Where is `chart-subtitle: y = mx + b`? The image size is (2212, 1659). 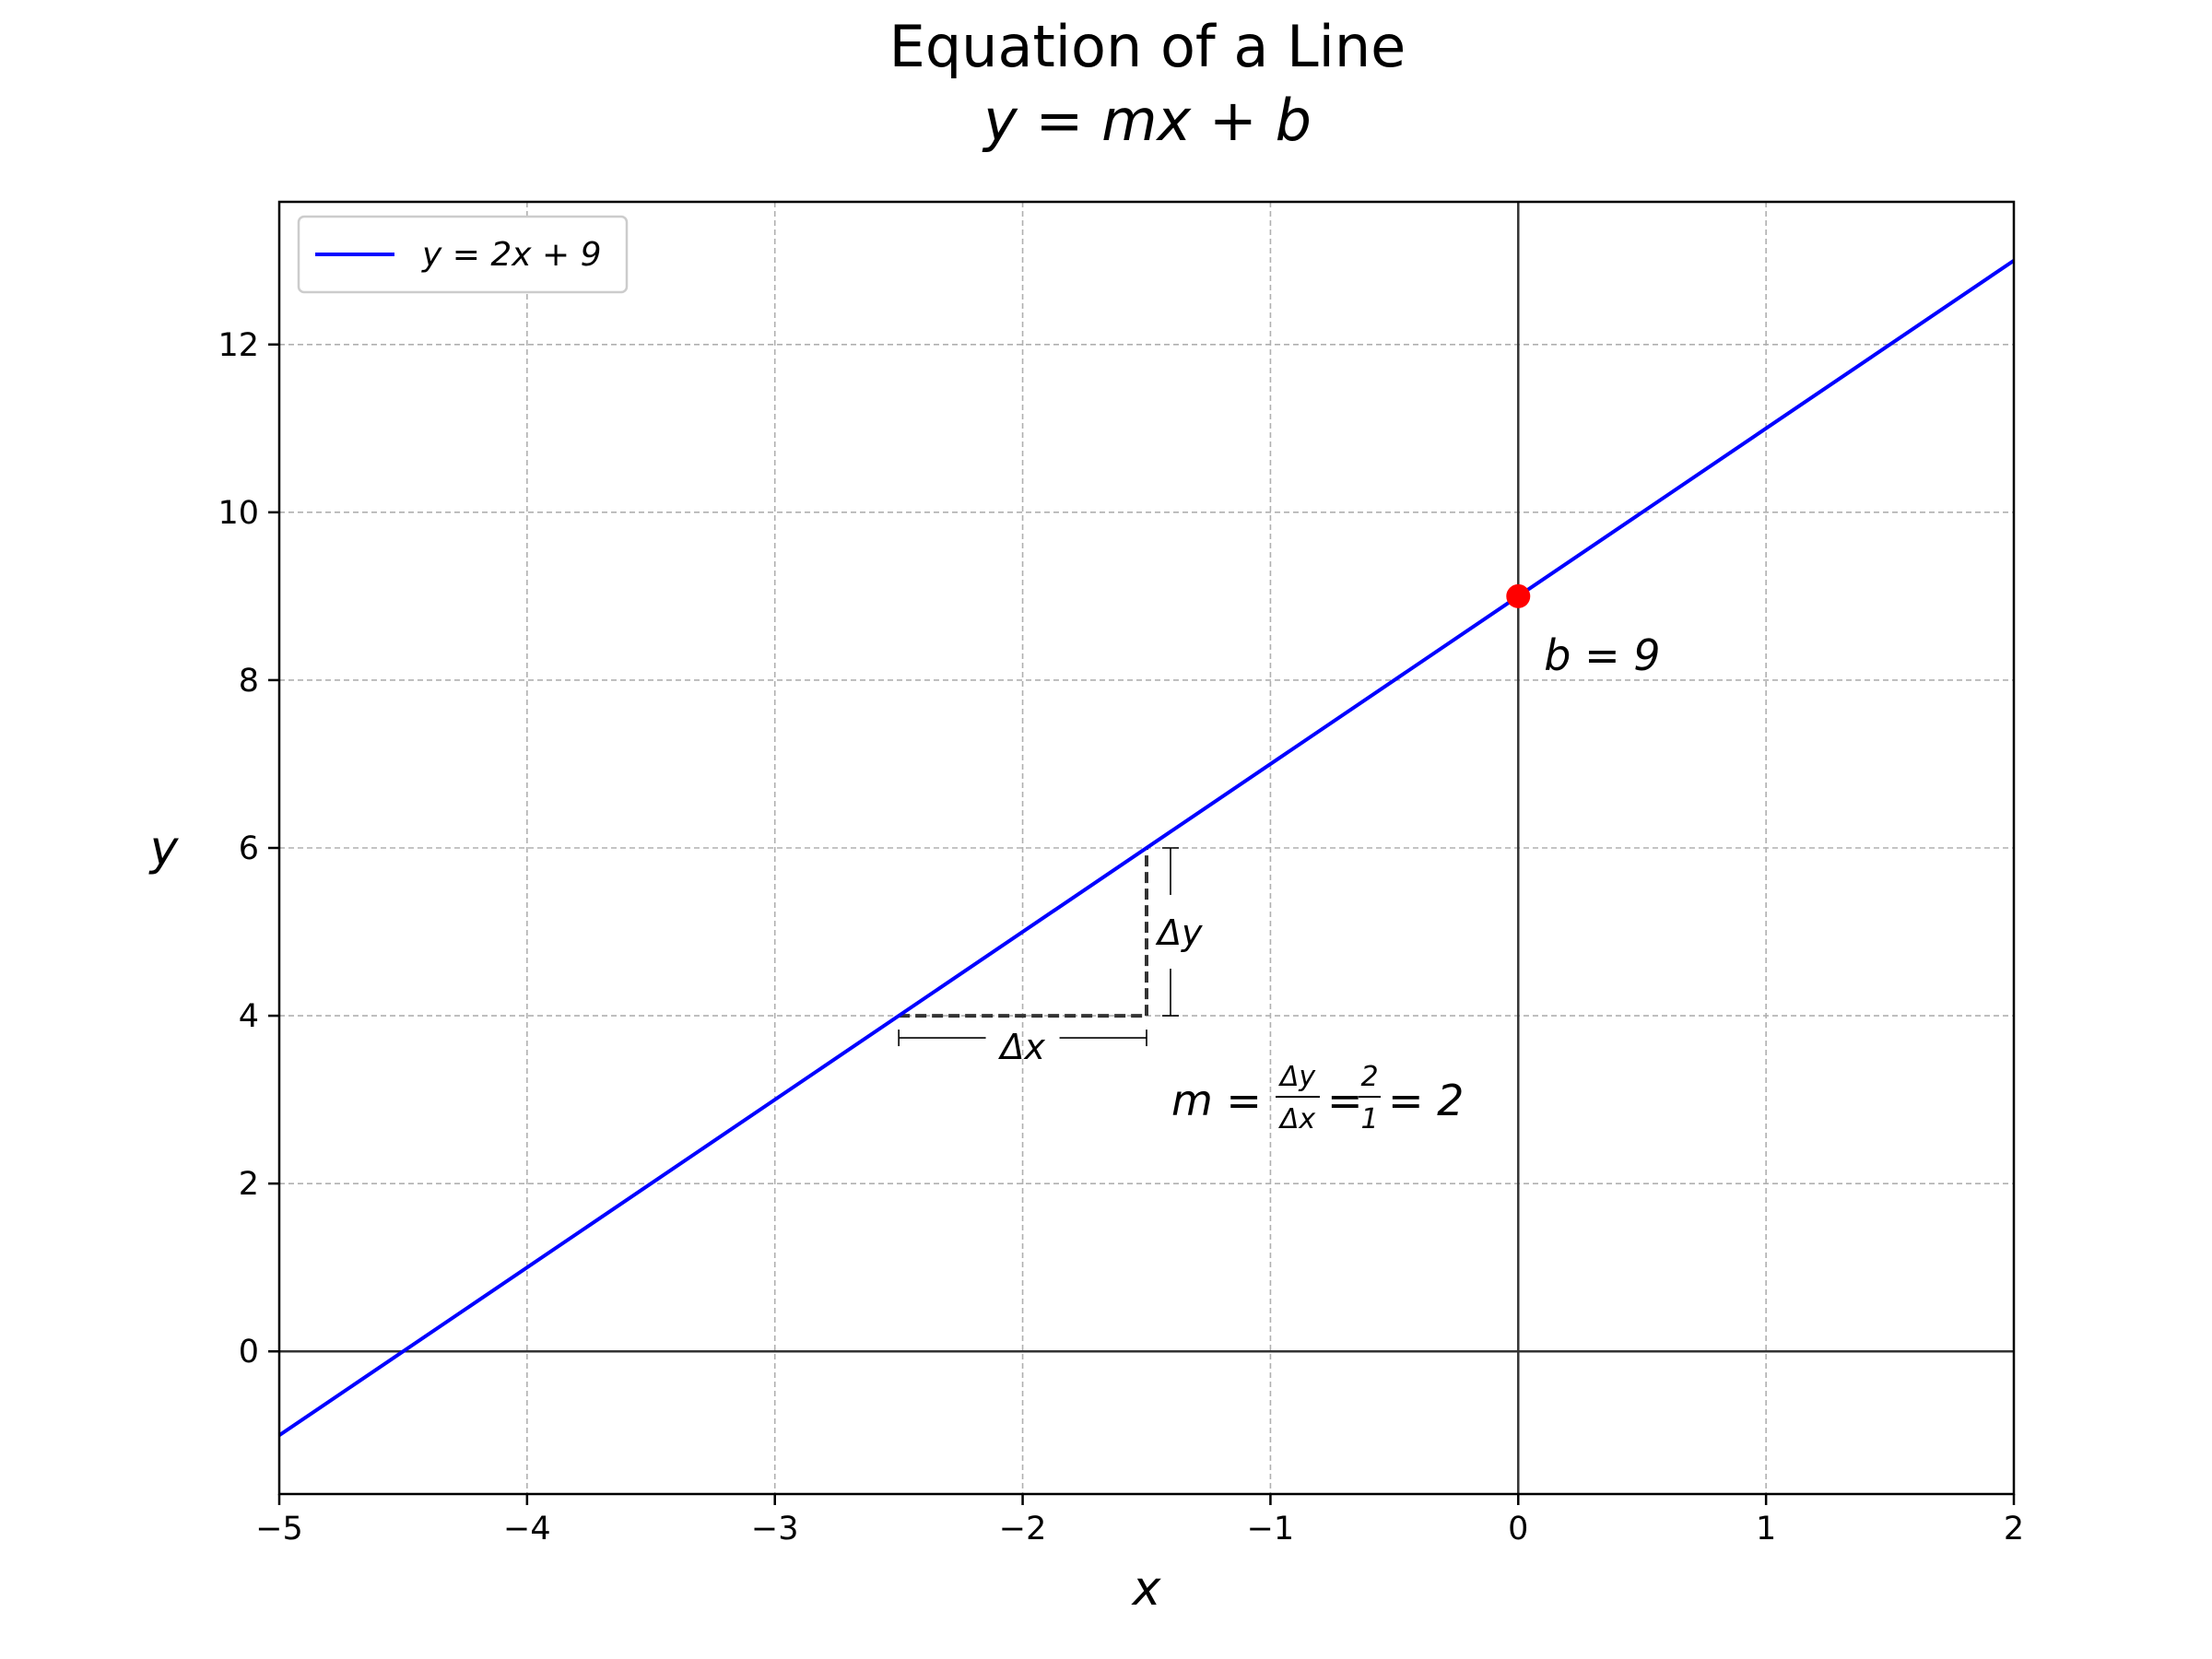
chart-subtitle: y = mx + b is located at coordinates (1147, 120).